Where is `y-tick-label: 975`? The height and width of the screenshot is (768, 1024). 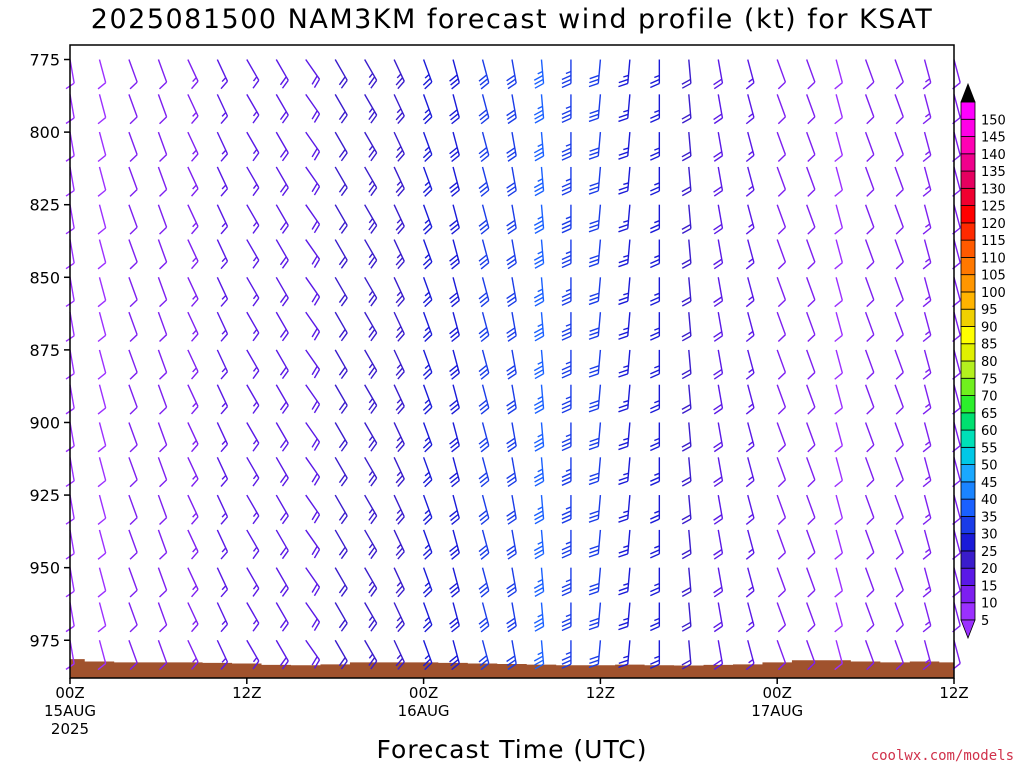
y-tick-label: 975 is located at coordinates (44, 640).